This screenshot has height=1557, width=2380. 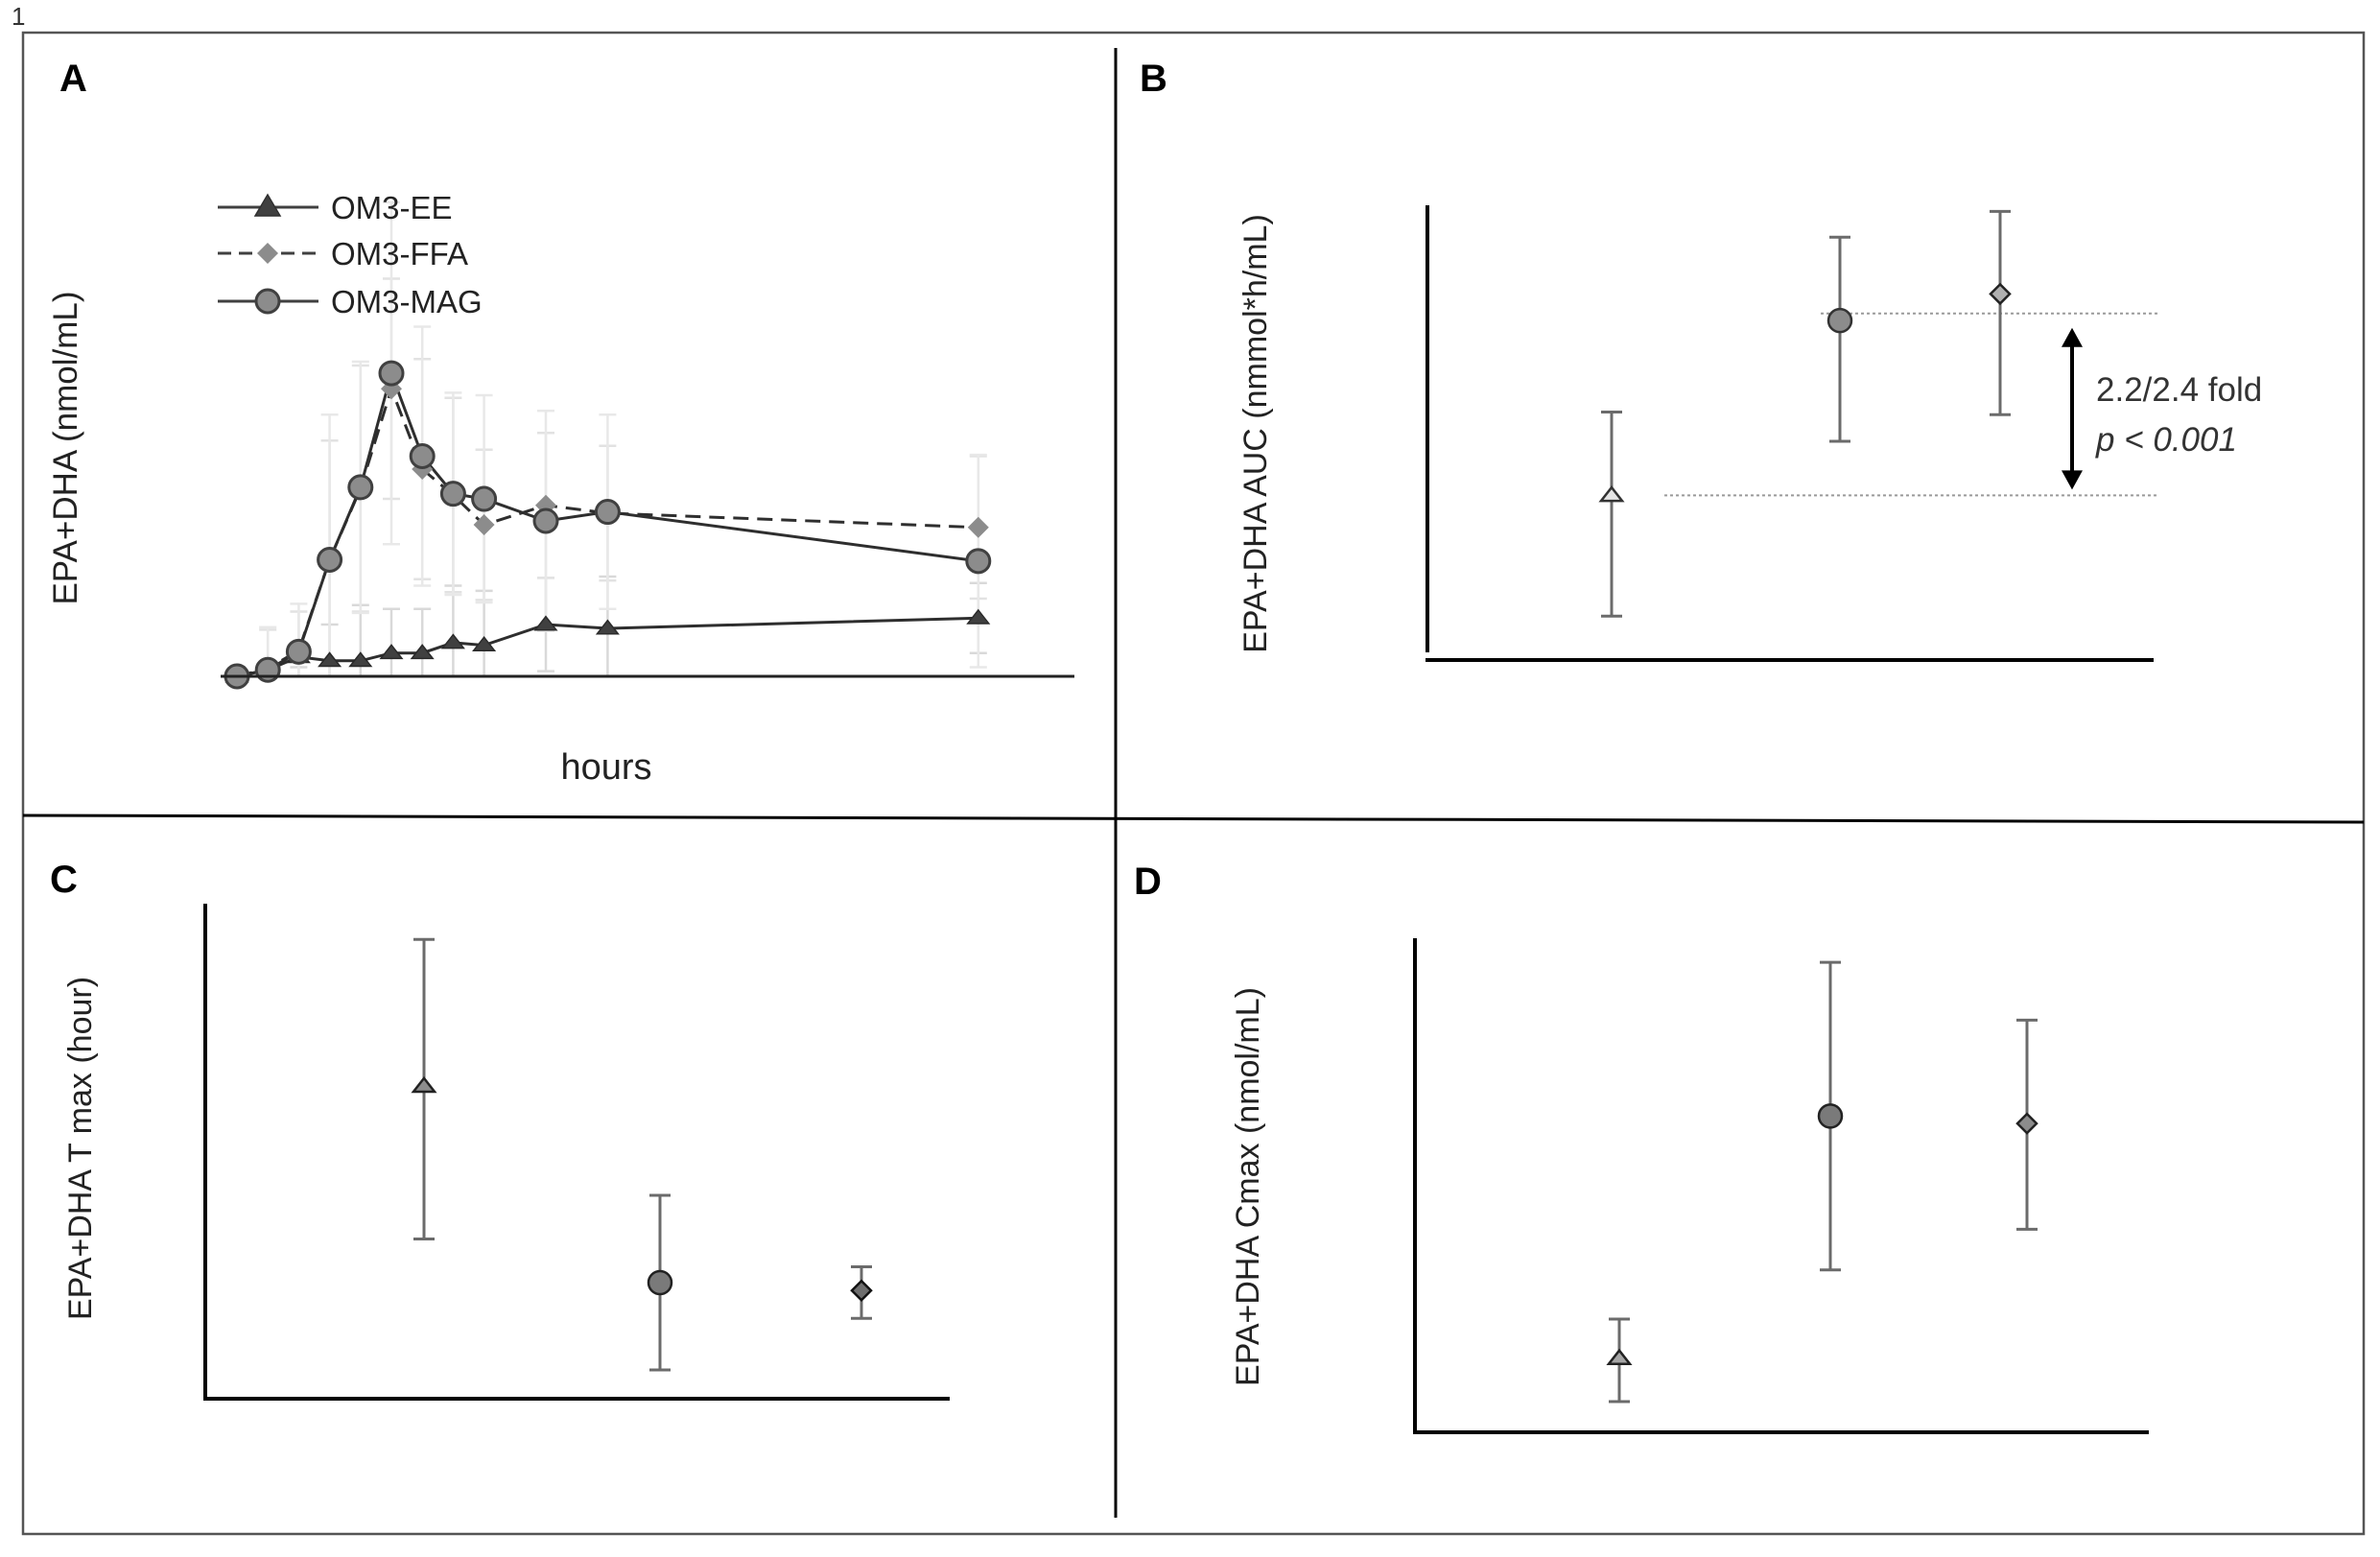 I want to click on panel-a-y-label: EPA+DHA (nmol/mL), so click(x=65, y=447).